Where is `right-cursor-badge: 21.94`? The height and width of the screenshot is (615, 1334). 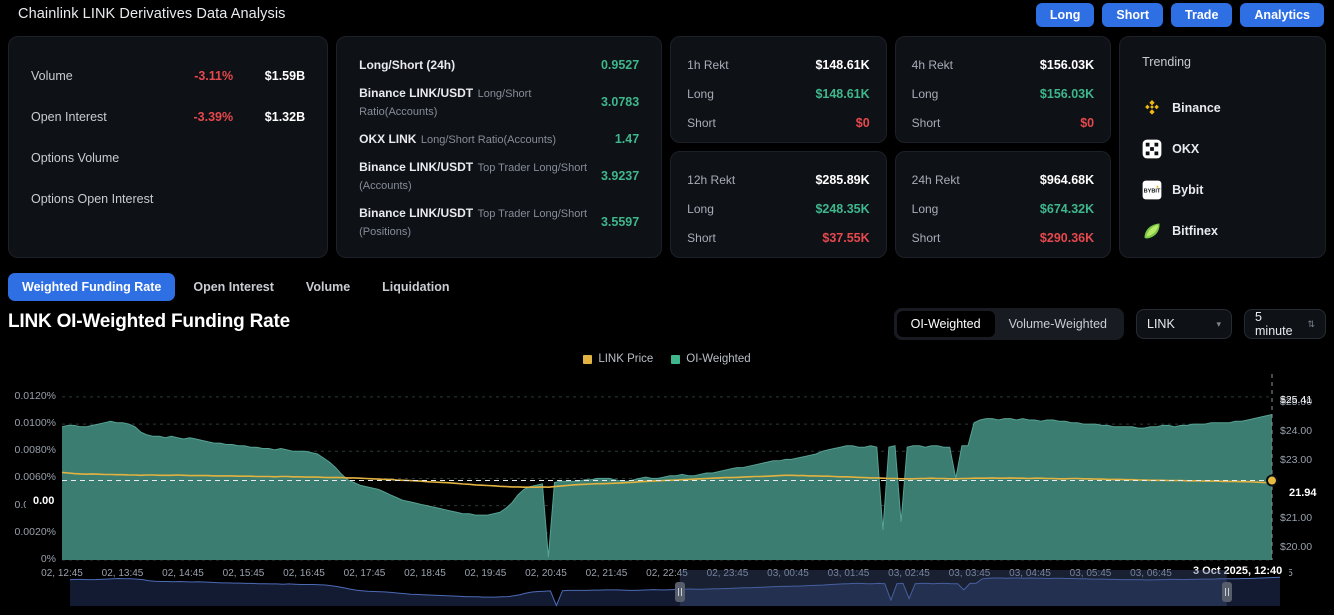
right-cursor-badge: 21.94 is located at coordinates (1303, 493).